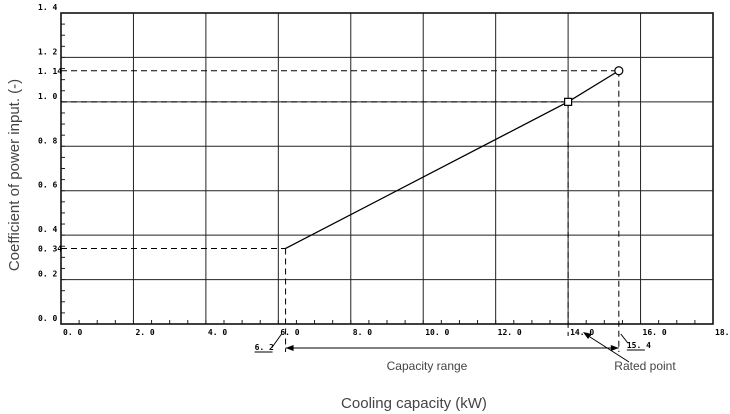 The image size is (730, 414). I want to click on y-tick-label: 0. 6, so click(47, 185).